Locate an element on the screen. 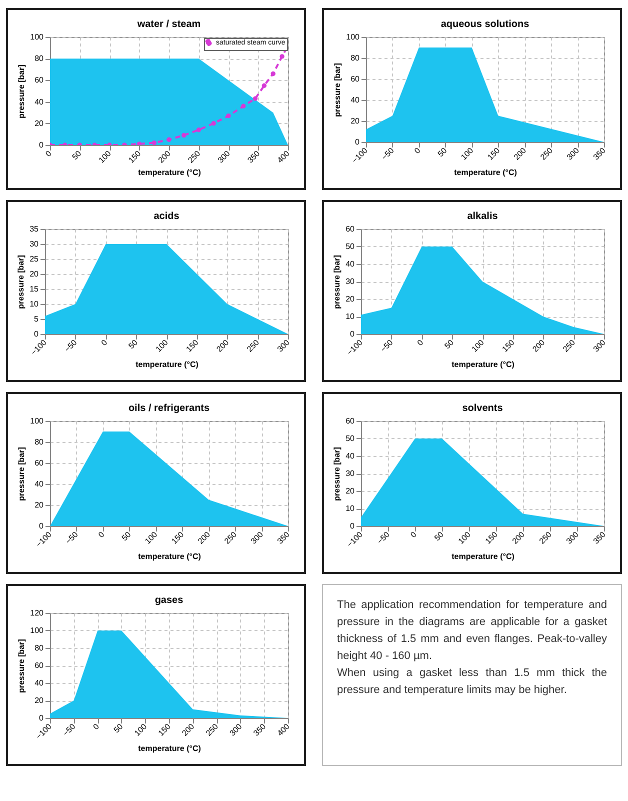  text: When using a gasket less than 1.5 mm thick the pressure and temperature limits may be higher. is located at coordinates (472, 682).